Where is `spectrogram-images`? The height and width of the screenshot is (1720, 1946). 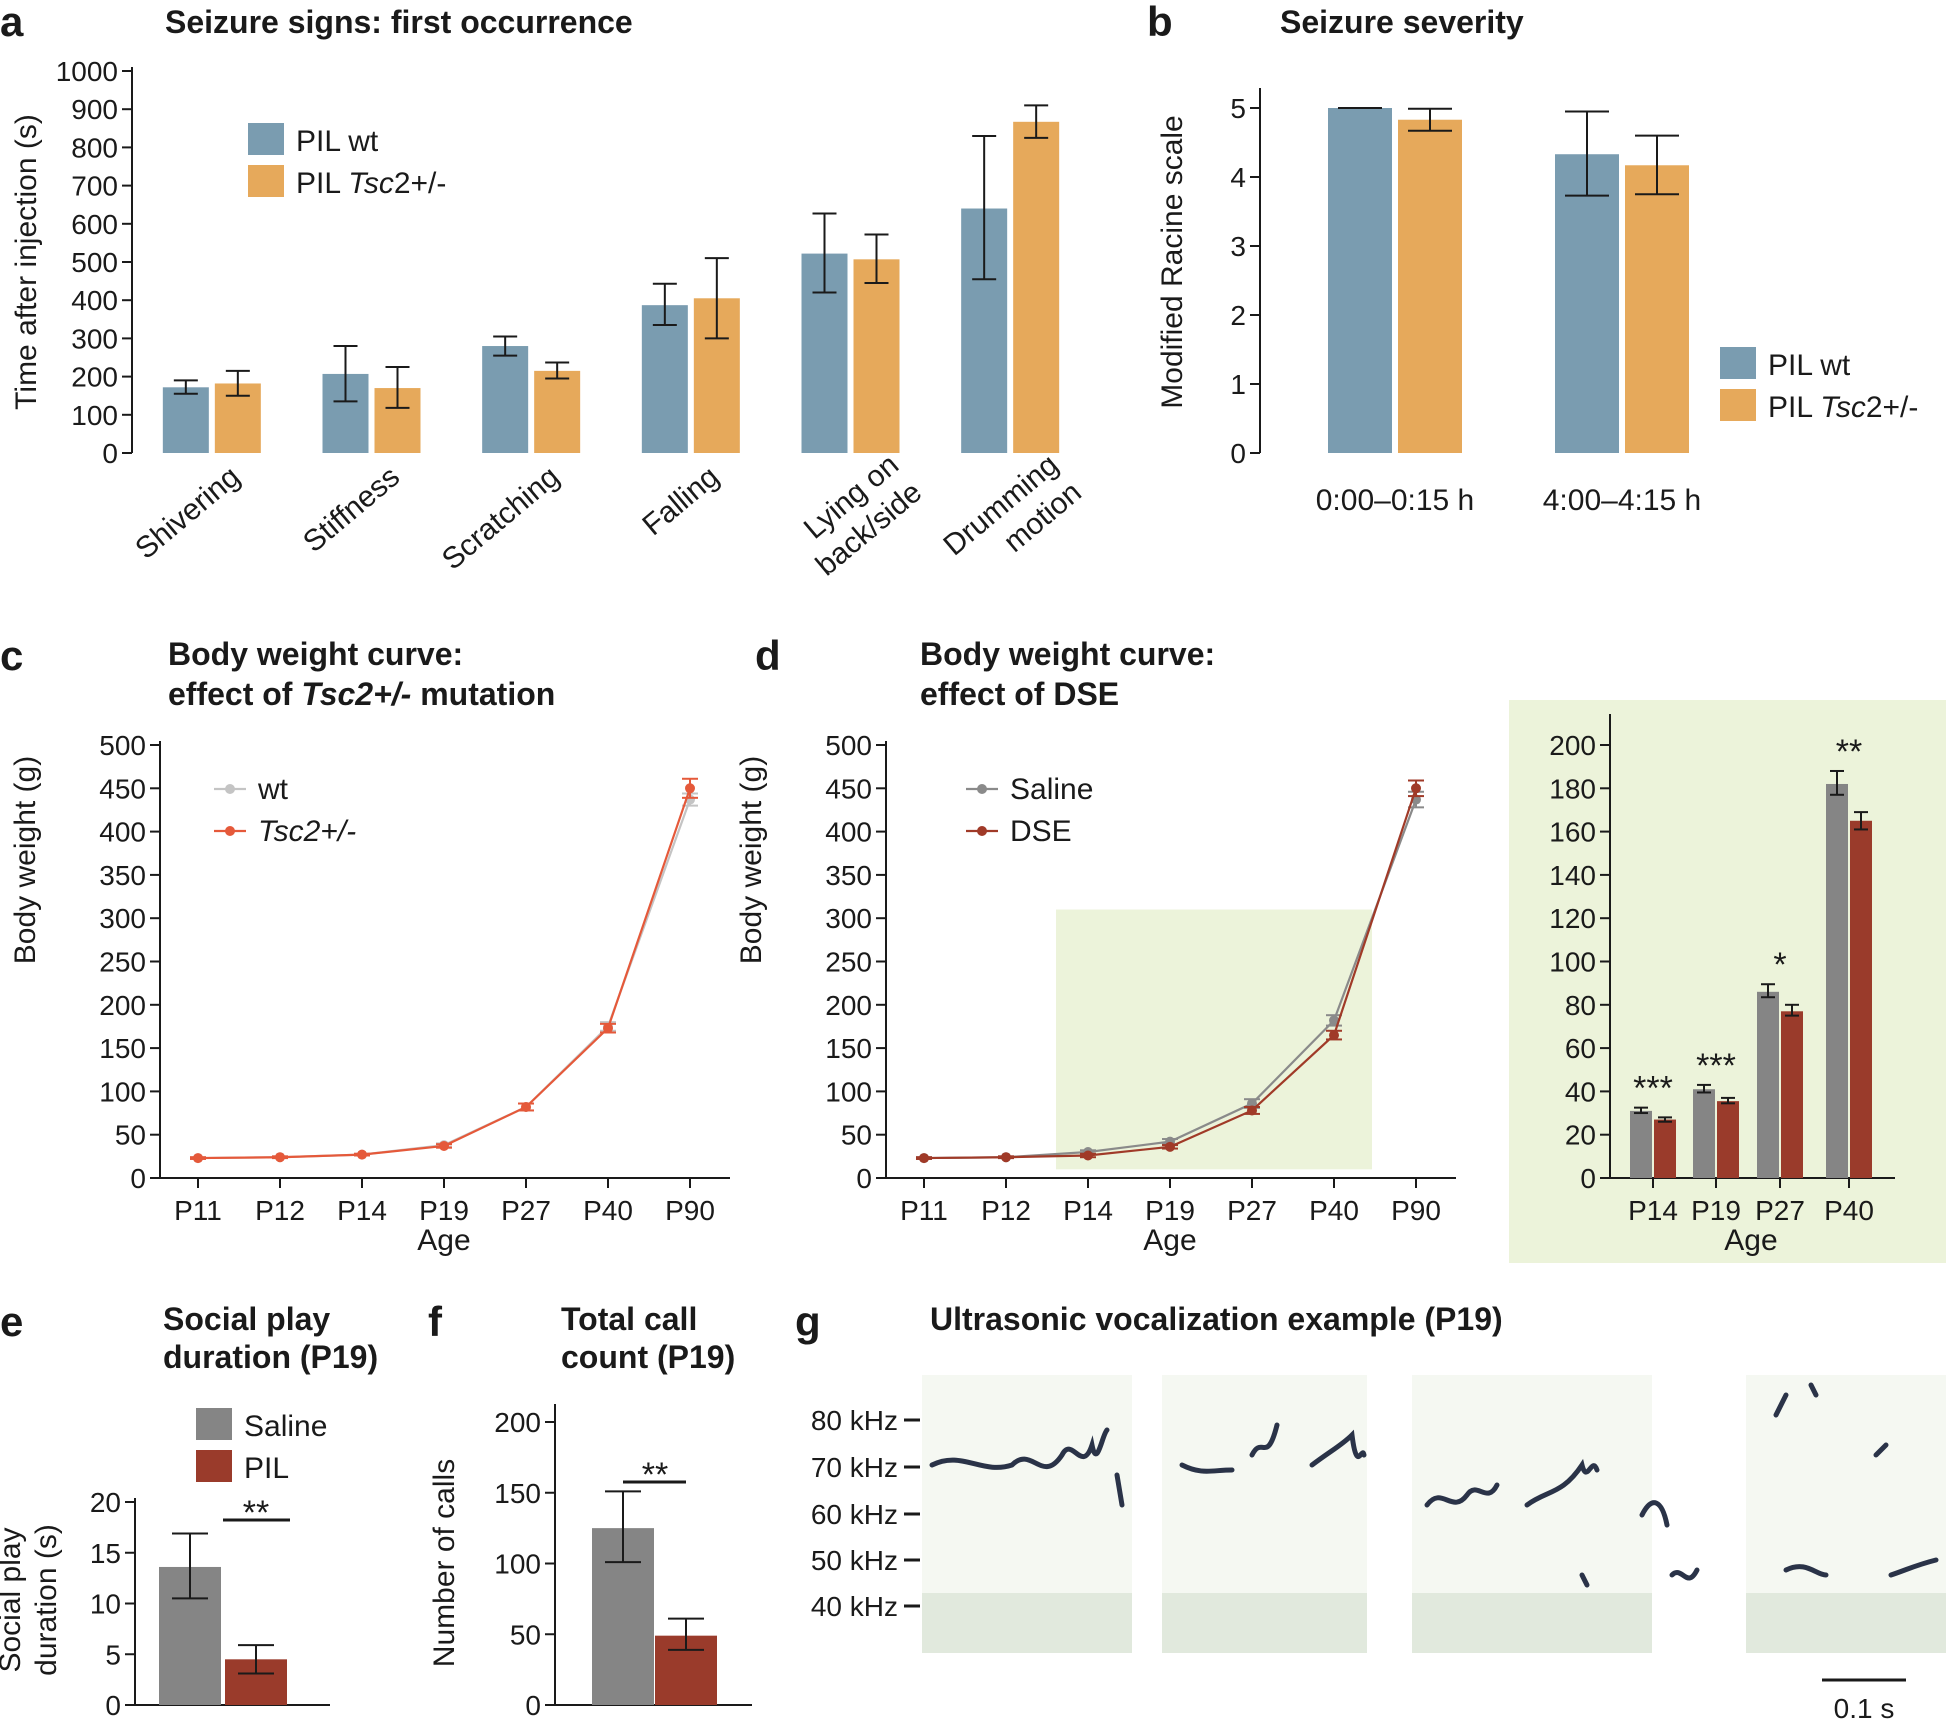 spectrogram-images is located at coordinates (1434, 1514).